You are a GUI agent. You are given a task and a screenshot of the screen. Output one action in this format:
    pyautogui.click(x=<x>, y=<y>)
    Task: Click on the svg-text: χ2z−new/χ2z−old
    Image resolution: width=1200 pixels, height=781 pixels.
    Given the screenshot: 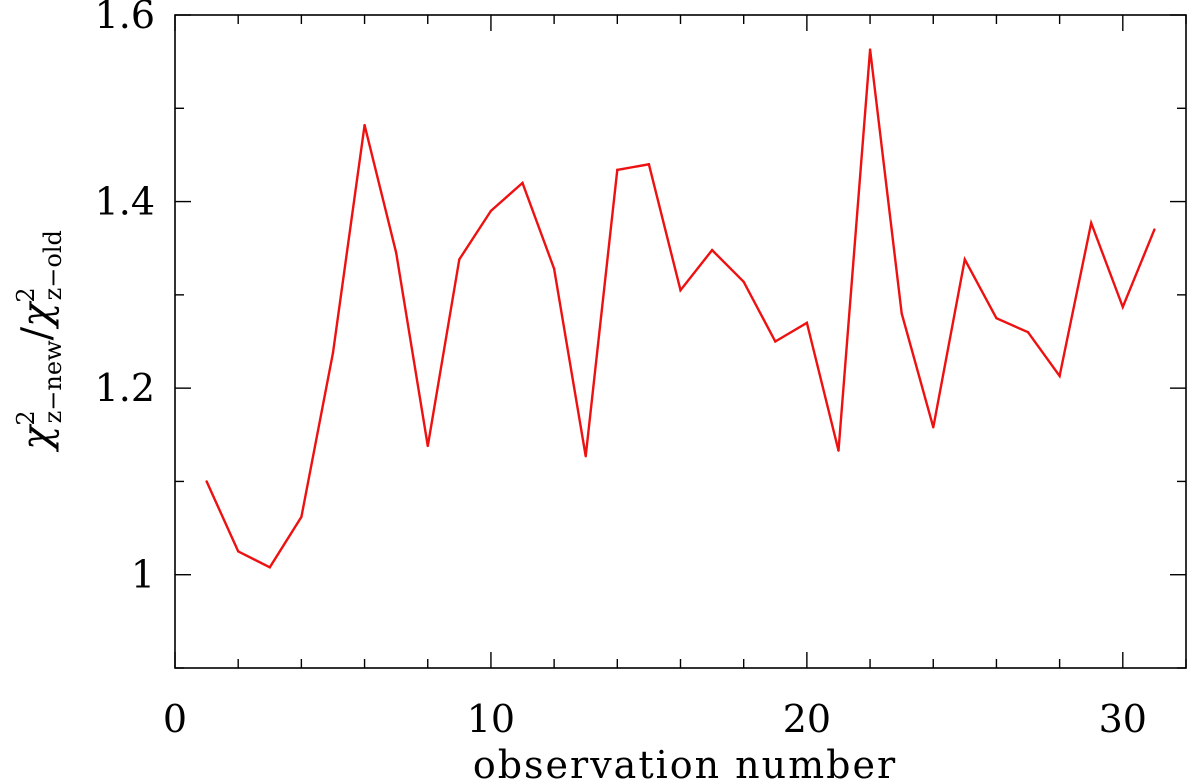 What is the action you would take?
    pyautogui.click(x=39, y=341)
    